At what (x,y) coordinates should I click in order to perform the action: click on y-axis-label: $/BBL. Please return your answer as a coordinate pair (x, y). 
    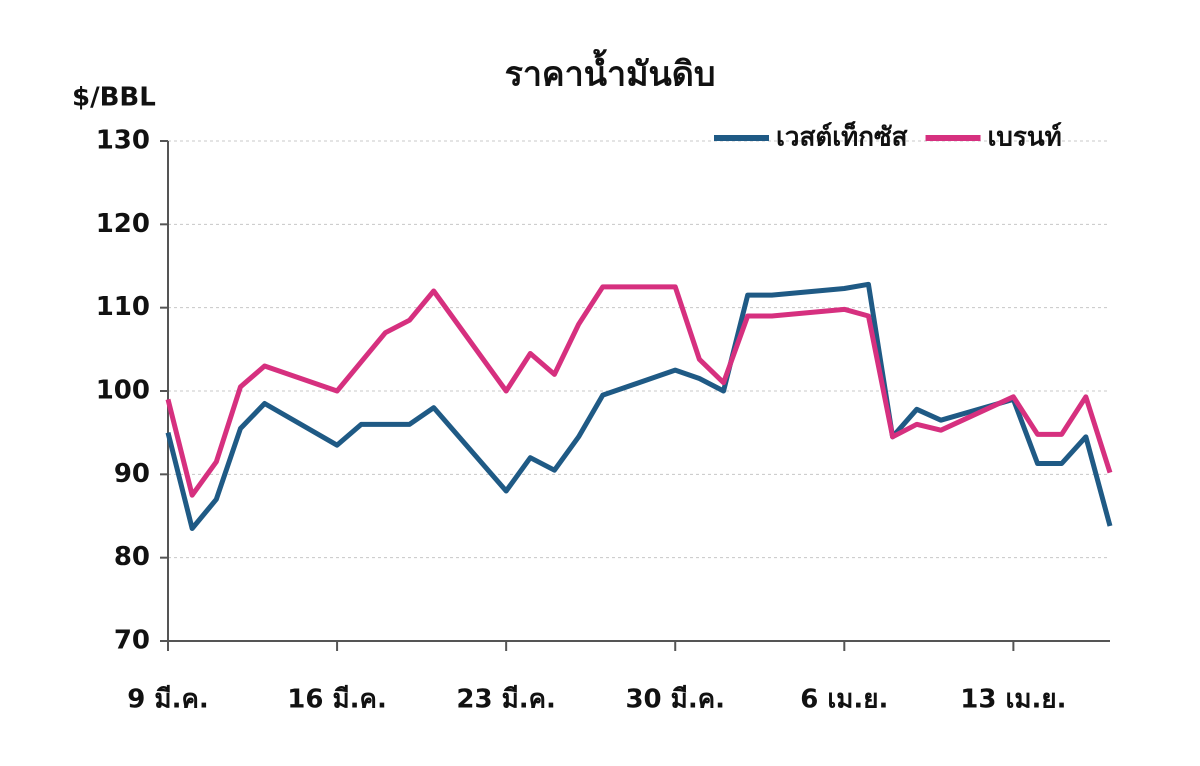
    Looking at the image, I should click on (114, 98).